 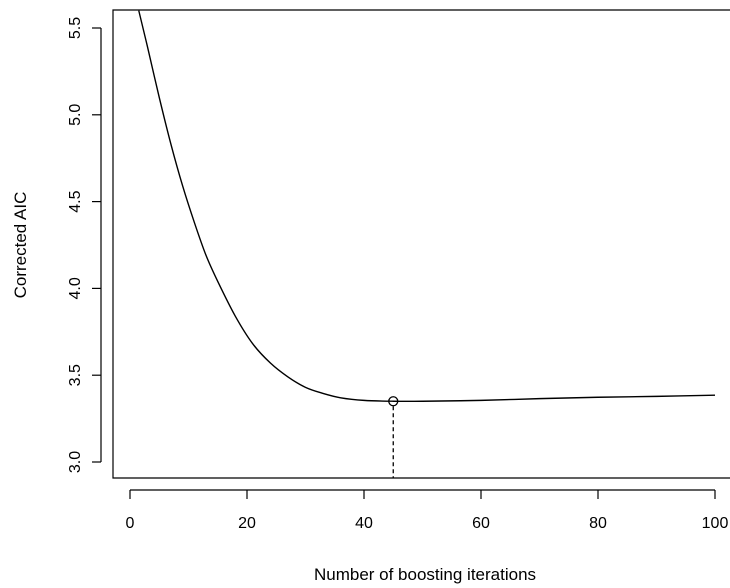 What do you see at coordinates (75, 462) in the screenshot?
I see `y-tick-label-3.0: 3.0` at bounding box center [75, 462].